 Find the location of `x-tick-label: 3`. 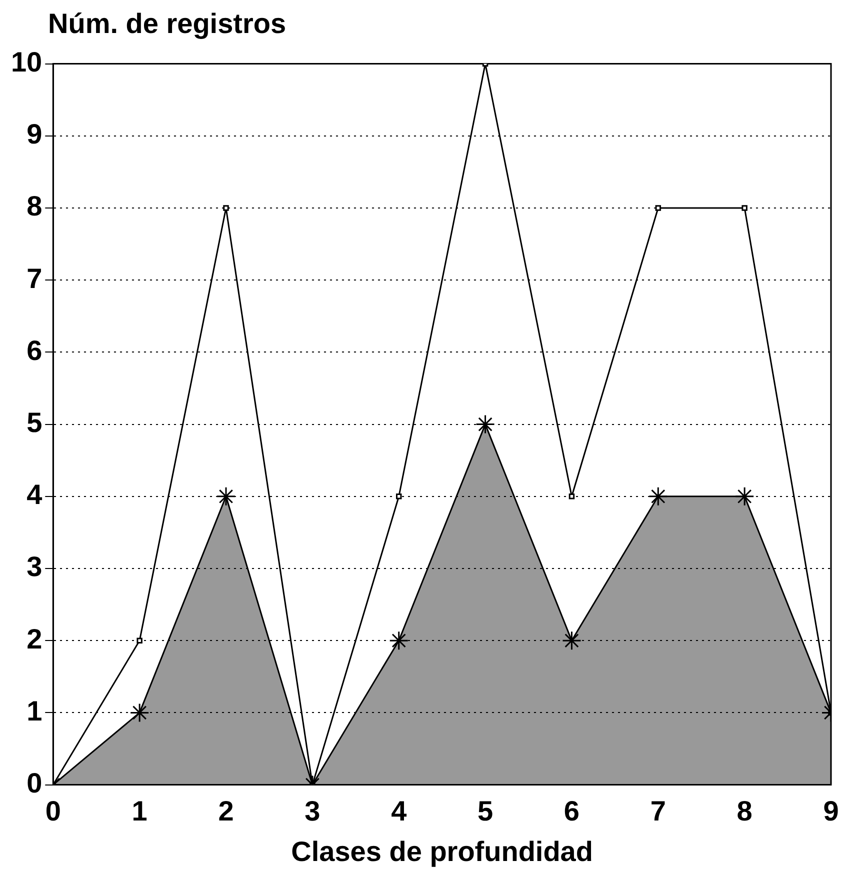

x-tick-label: 3 is located at coordinates (312, 810).